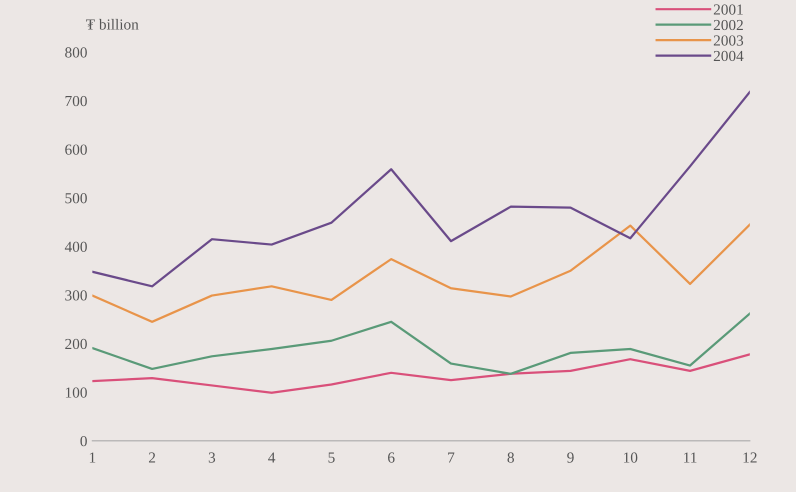 This screenshot has width=796, height=492. What do you see at coordinates (729, 40) in the screenshot?
I see `legend-label: 2003` at bounding box center [729, 40].